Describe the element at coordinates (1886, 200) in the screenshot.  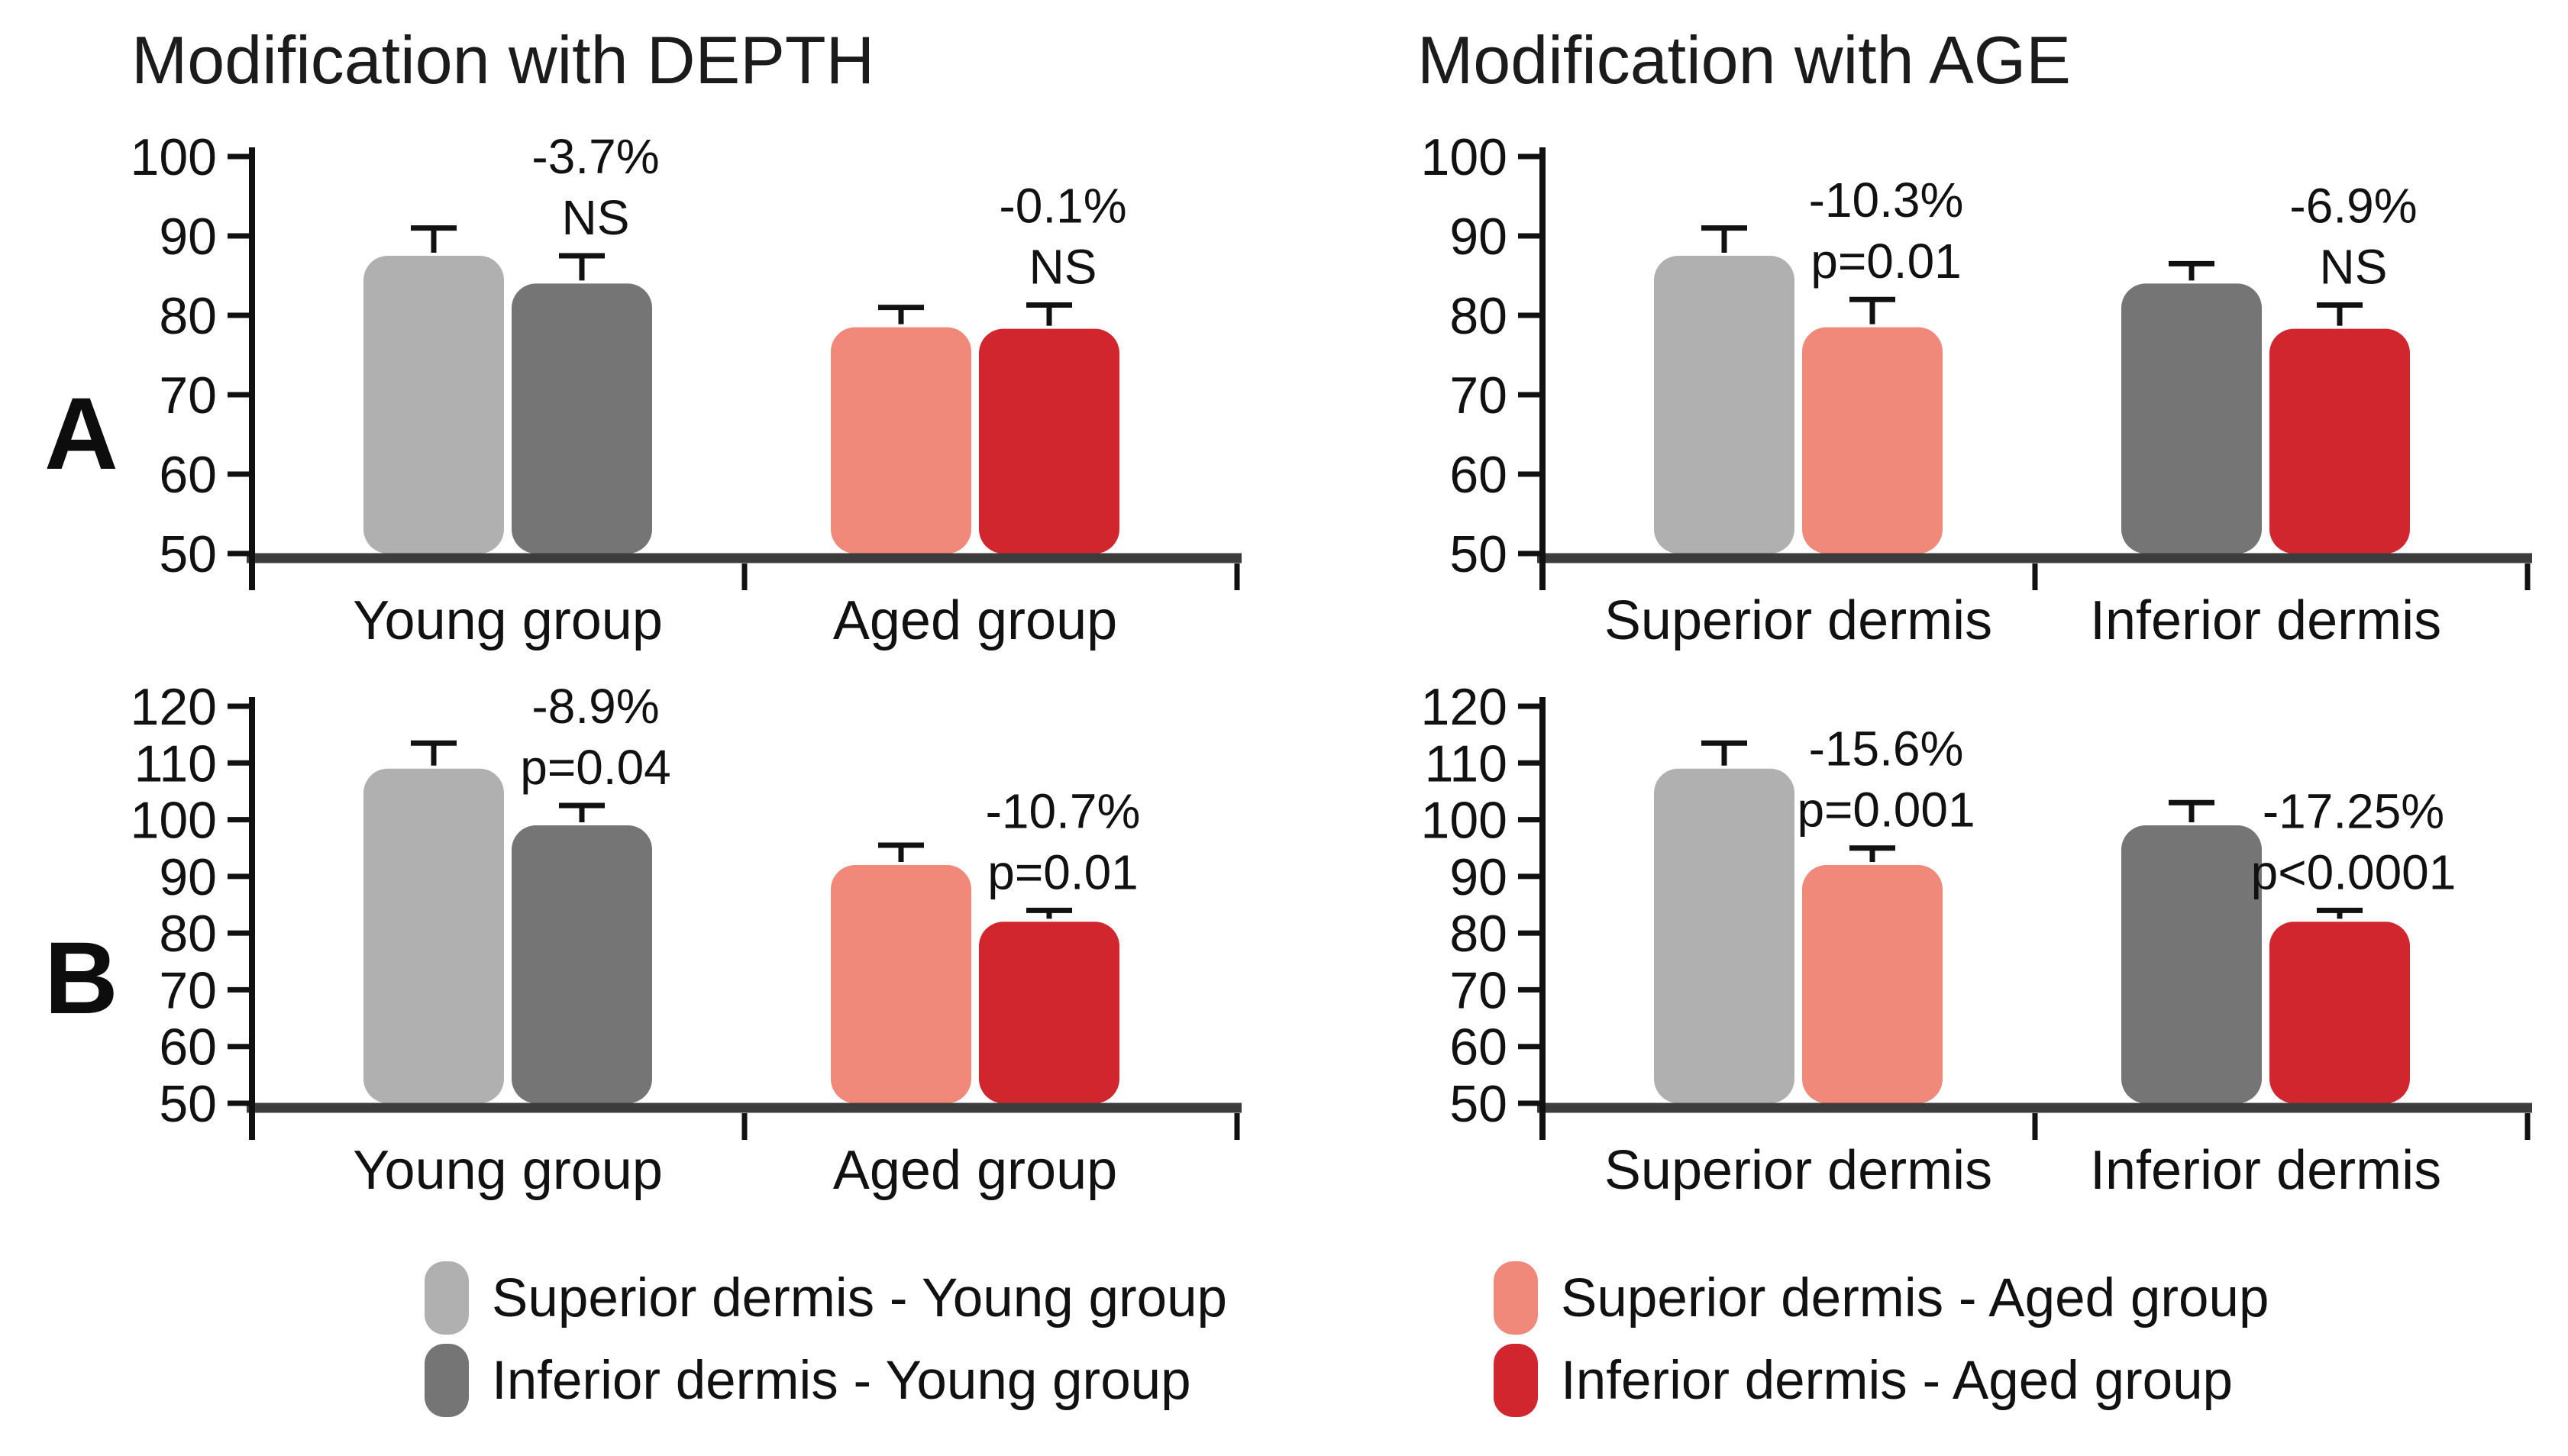
I see `annotation-line: -10.3%` at that location.